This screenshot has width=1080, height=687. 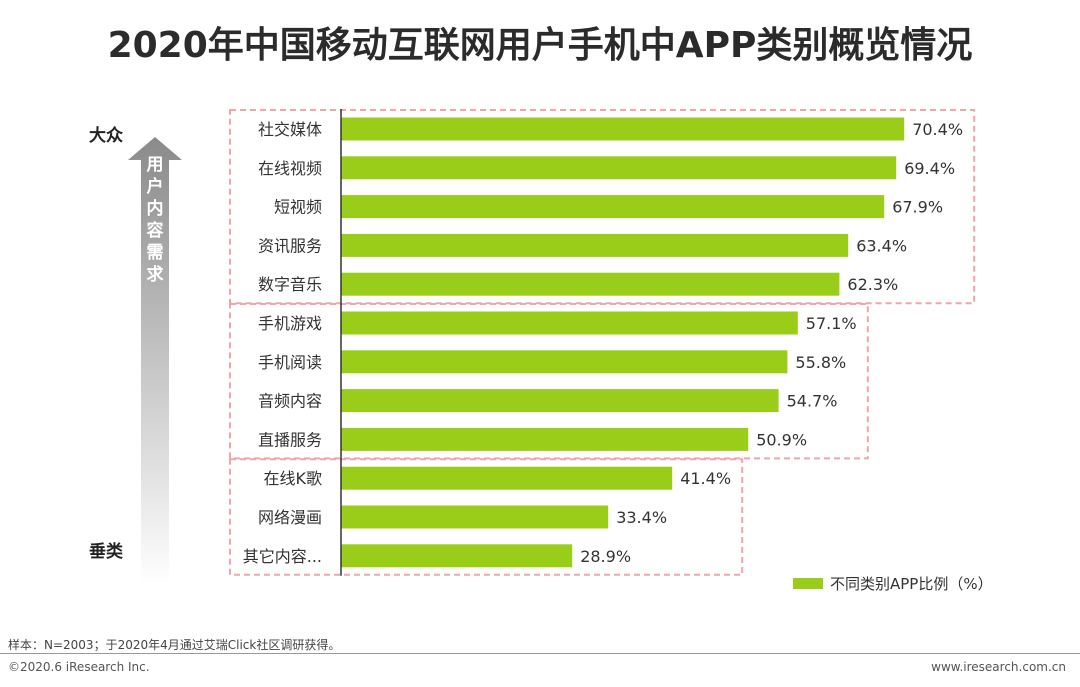 What do you see at coordinates (155, 186) in the screenshot?
I see `arrow-text-char: 户` at bounding box center [155, 186].